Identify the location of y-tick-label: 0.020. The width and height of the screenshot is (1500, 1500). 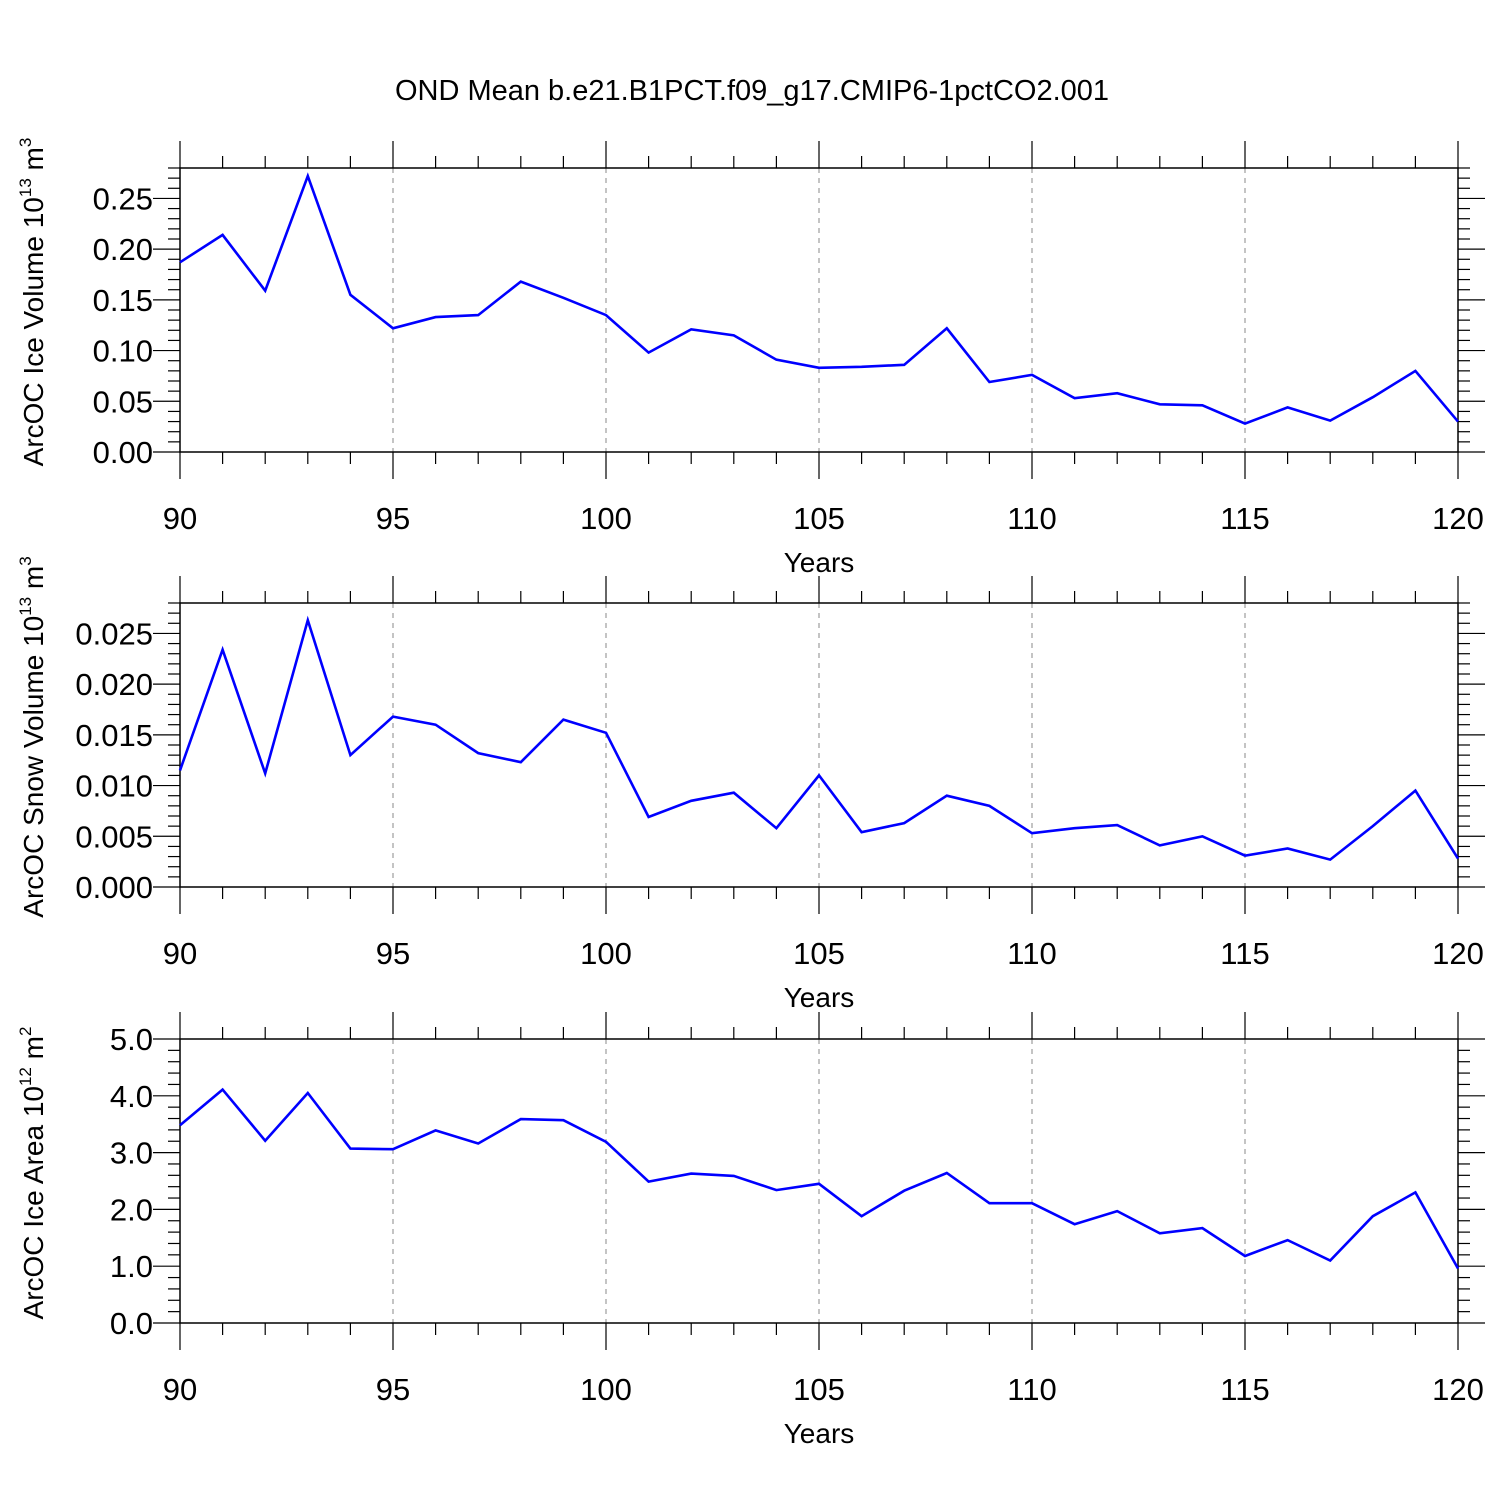
(114, 684).